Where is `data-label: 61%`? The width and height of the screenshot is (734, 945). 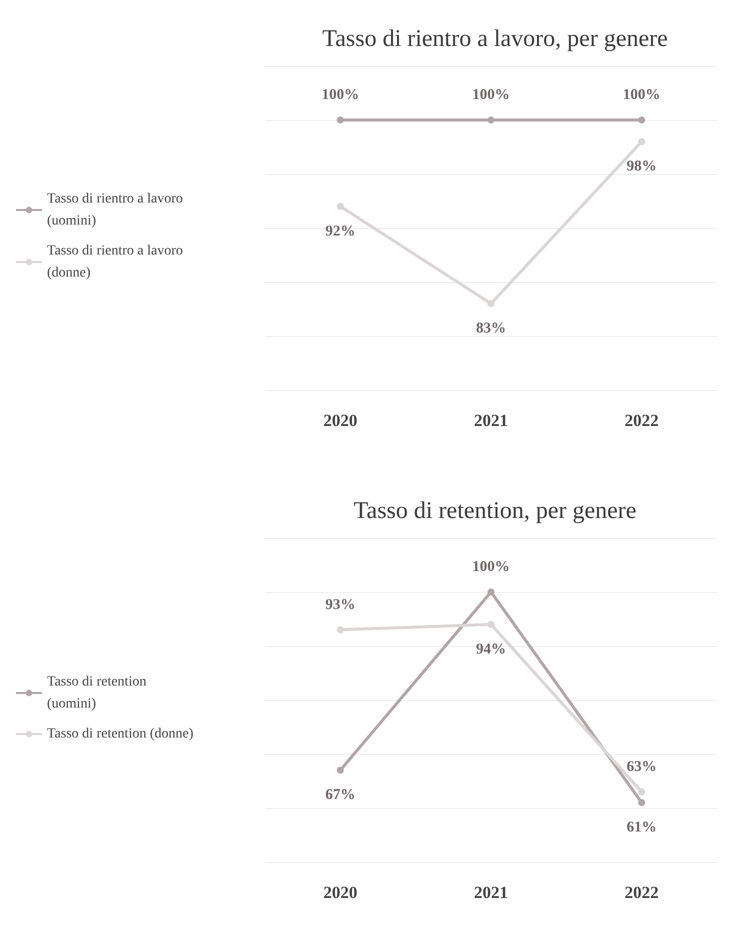 data-label: 61% is located at coordinates (641, 828).